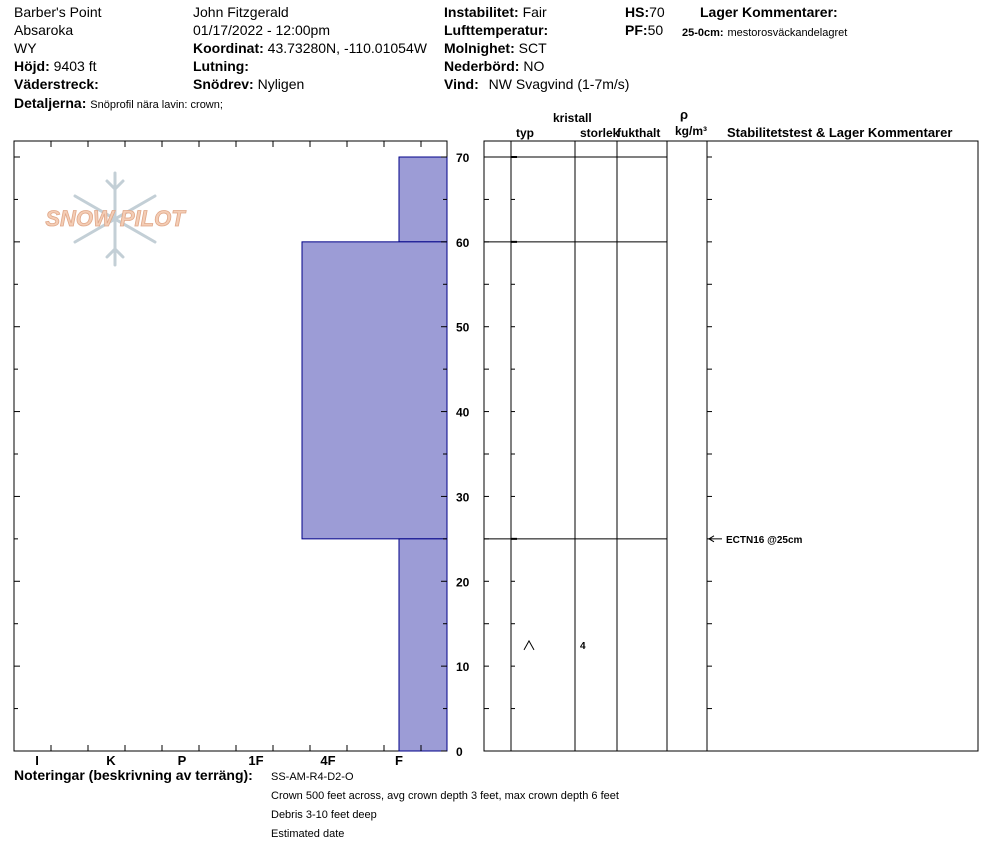 This screenshot has height=859, width=994. I want to click on aspect: Väderstreck:, so click(56, 84).